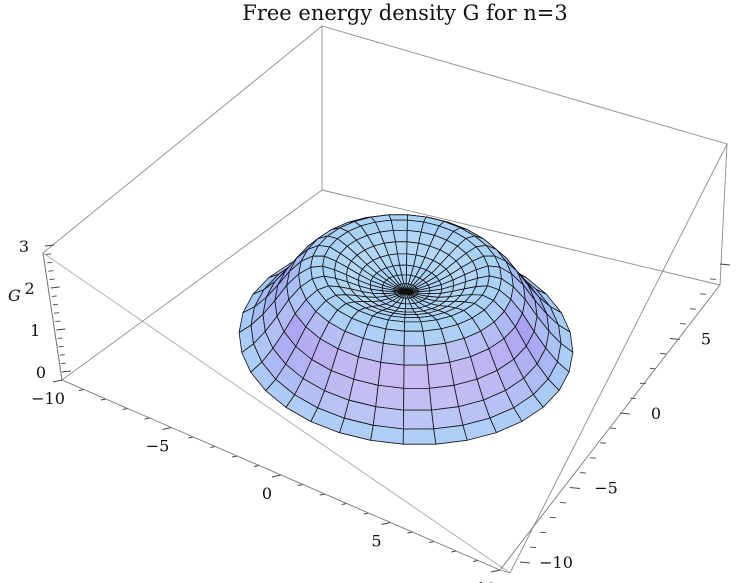 The width and height of the screenshot is (747, 583). I want to click on x-tick-label: 10, so click(486, 581).